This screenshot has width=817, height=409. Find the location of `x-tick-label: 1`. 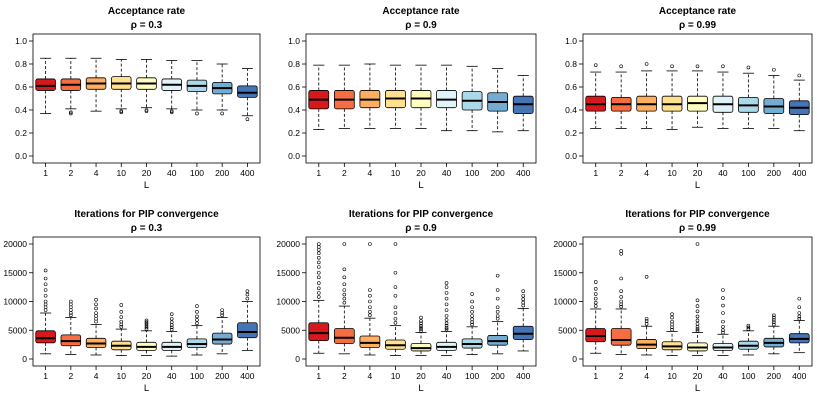

x-tick-label: 1 is located at coordinates (45, 376).